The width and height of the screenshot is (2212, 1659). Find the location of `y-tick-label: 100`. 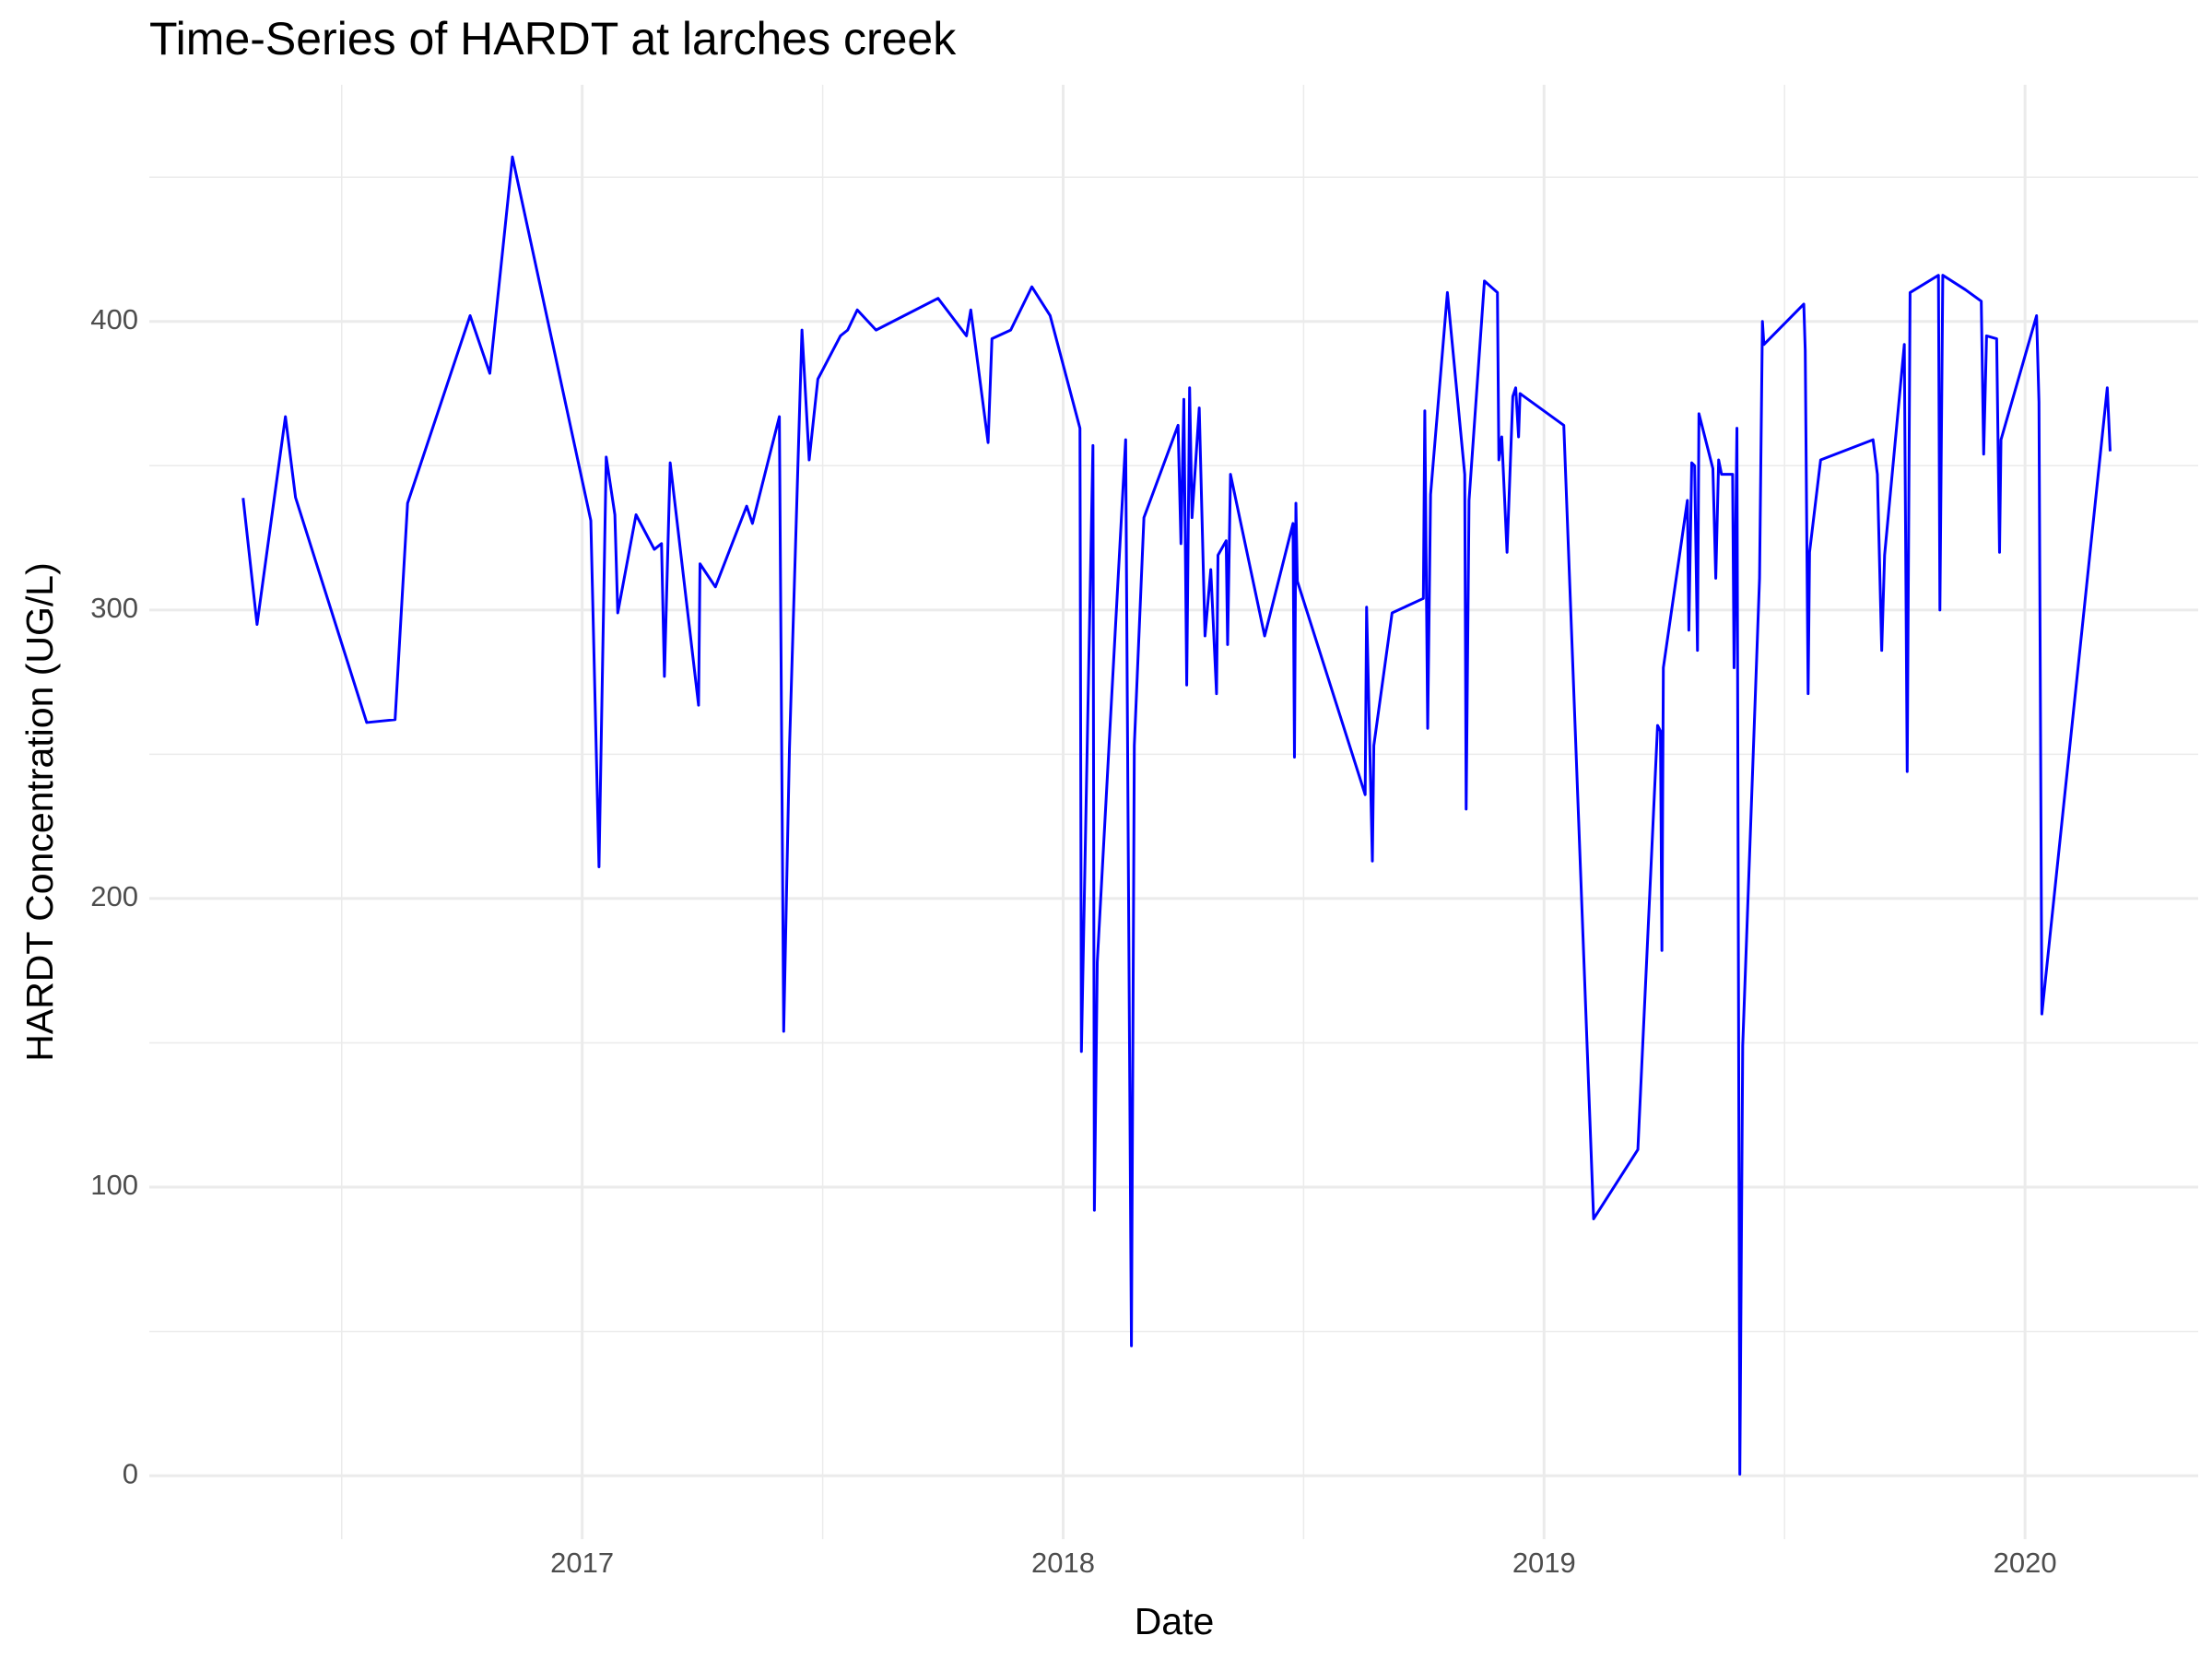

y-tick-label: 100 is located at coordinates (114, 1185).